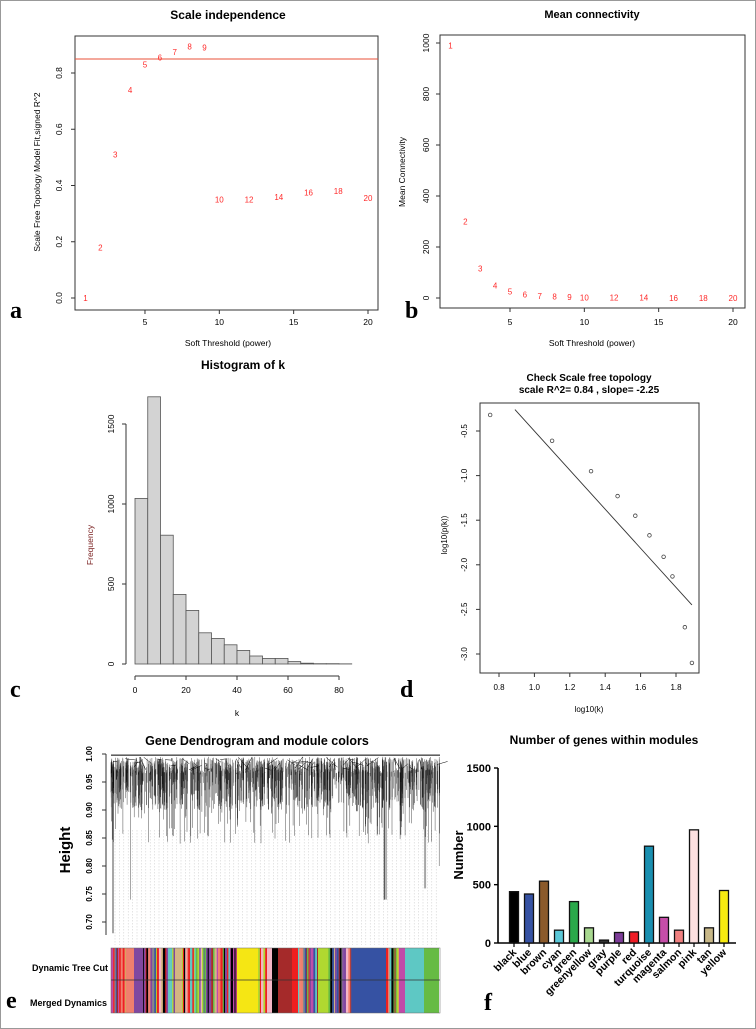 The height and width of the screenshot is (1029, 756). I want to click on panel-c-xtick-label: 20, so click(186, 690).